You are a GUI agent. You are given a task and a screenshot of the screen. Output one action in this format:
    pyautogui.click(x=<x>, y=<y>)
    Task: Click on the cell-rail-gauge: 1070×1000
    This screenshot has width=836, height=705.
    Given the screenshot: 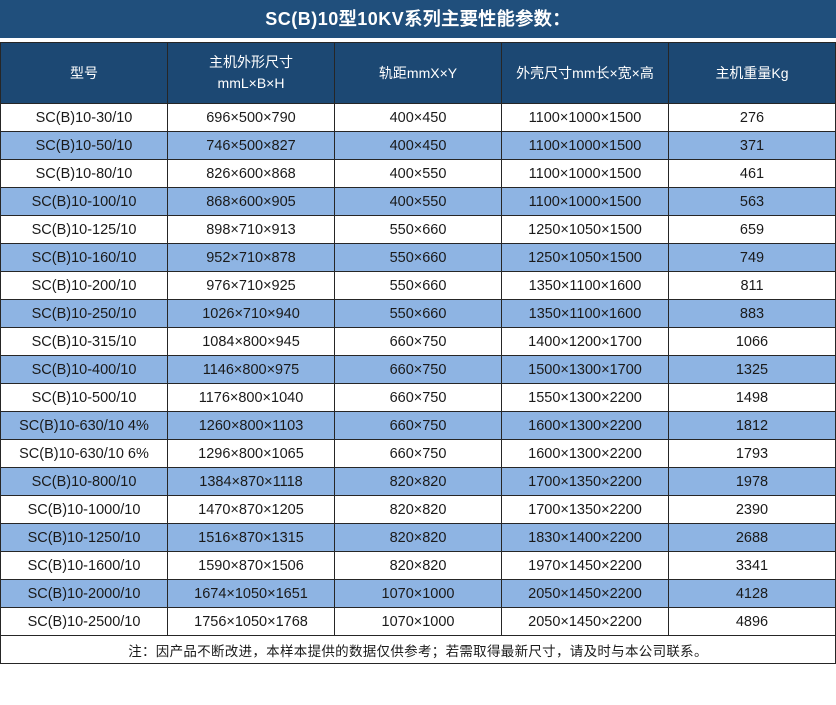 What is the action you would take?
    pyautogui.click(x=418, y=621)
    